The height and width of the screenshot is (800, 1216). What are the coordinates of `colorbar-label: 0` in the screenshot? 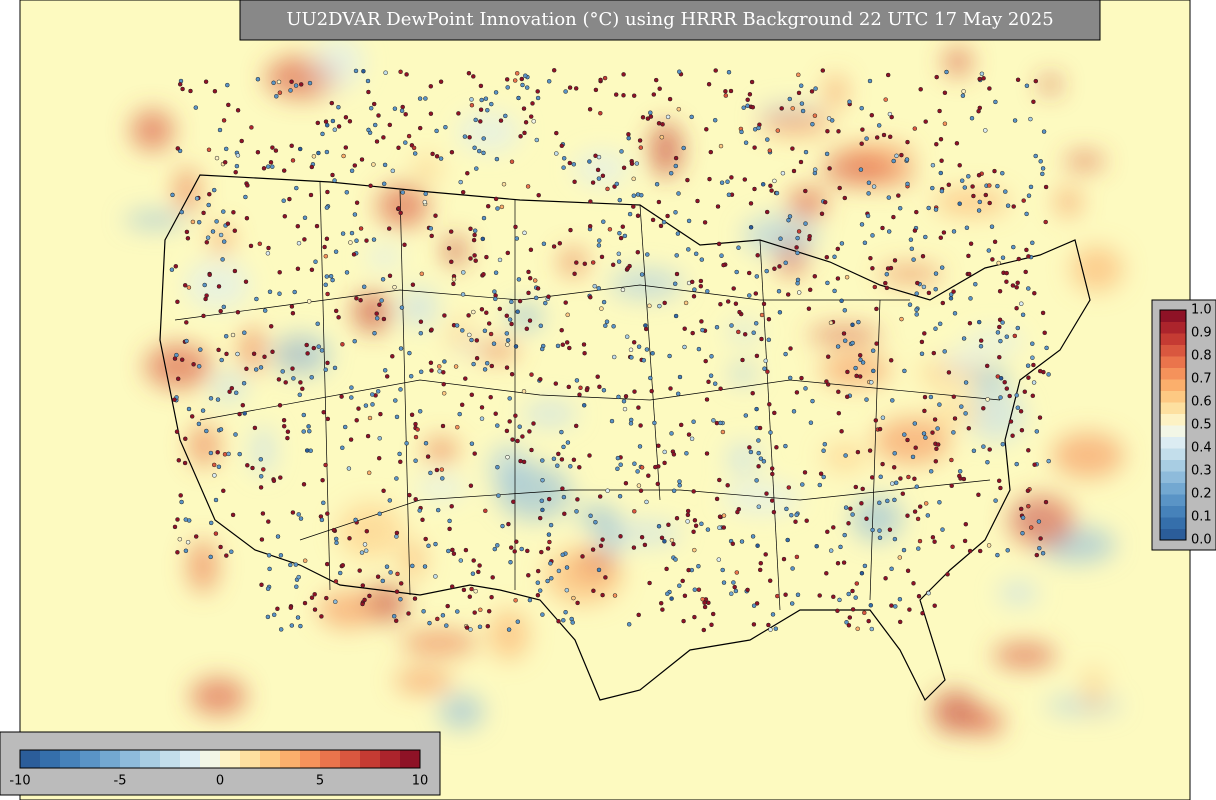 It's located at (220, 781).